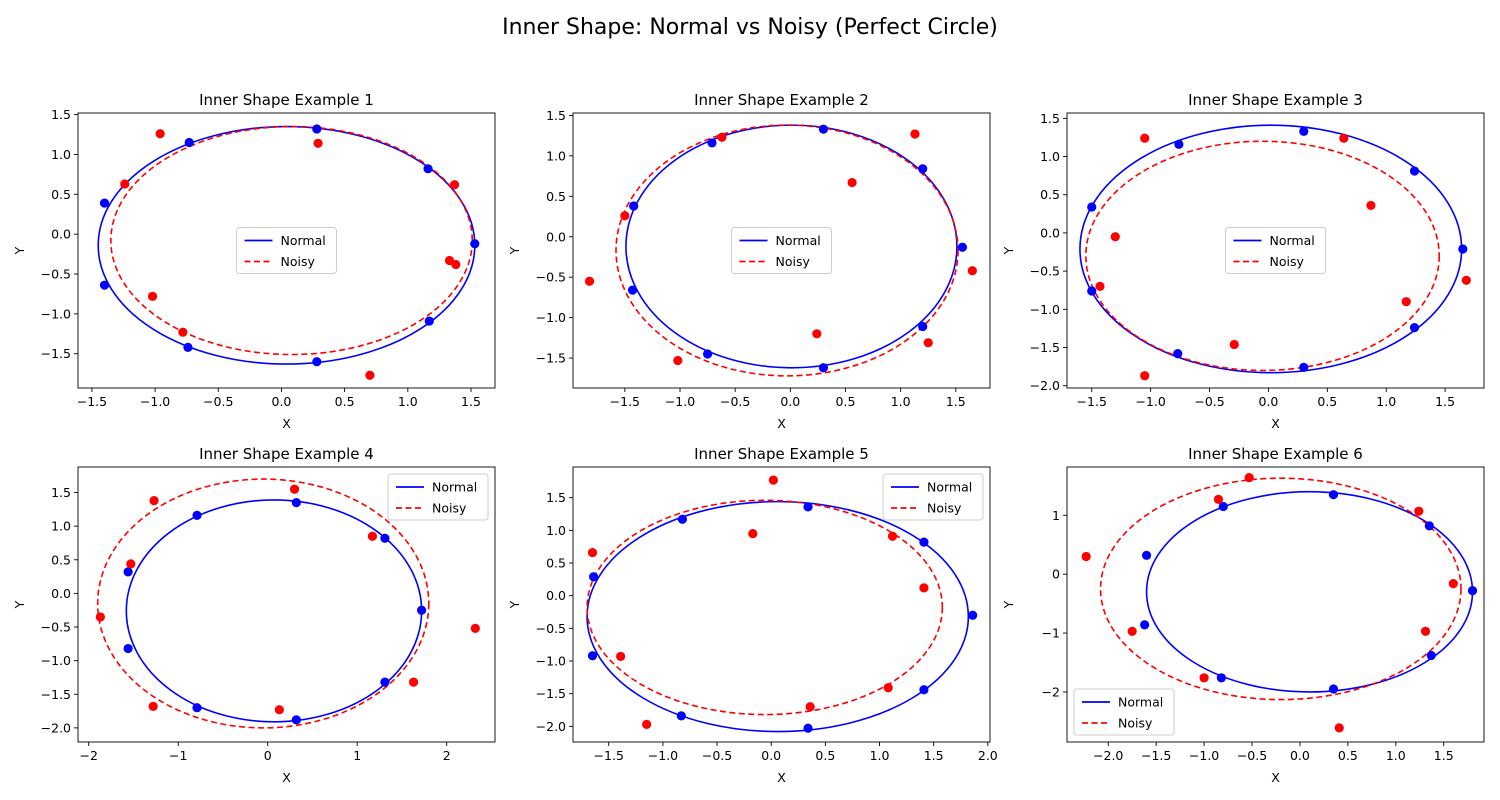 This screenshot has height=800, width=1500. I want to click on legend: Normal Noisy, so click(1124, 712).